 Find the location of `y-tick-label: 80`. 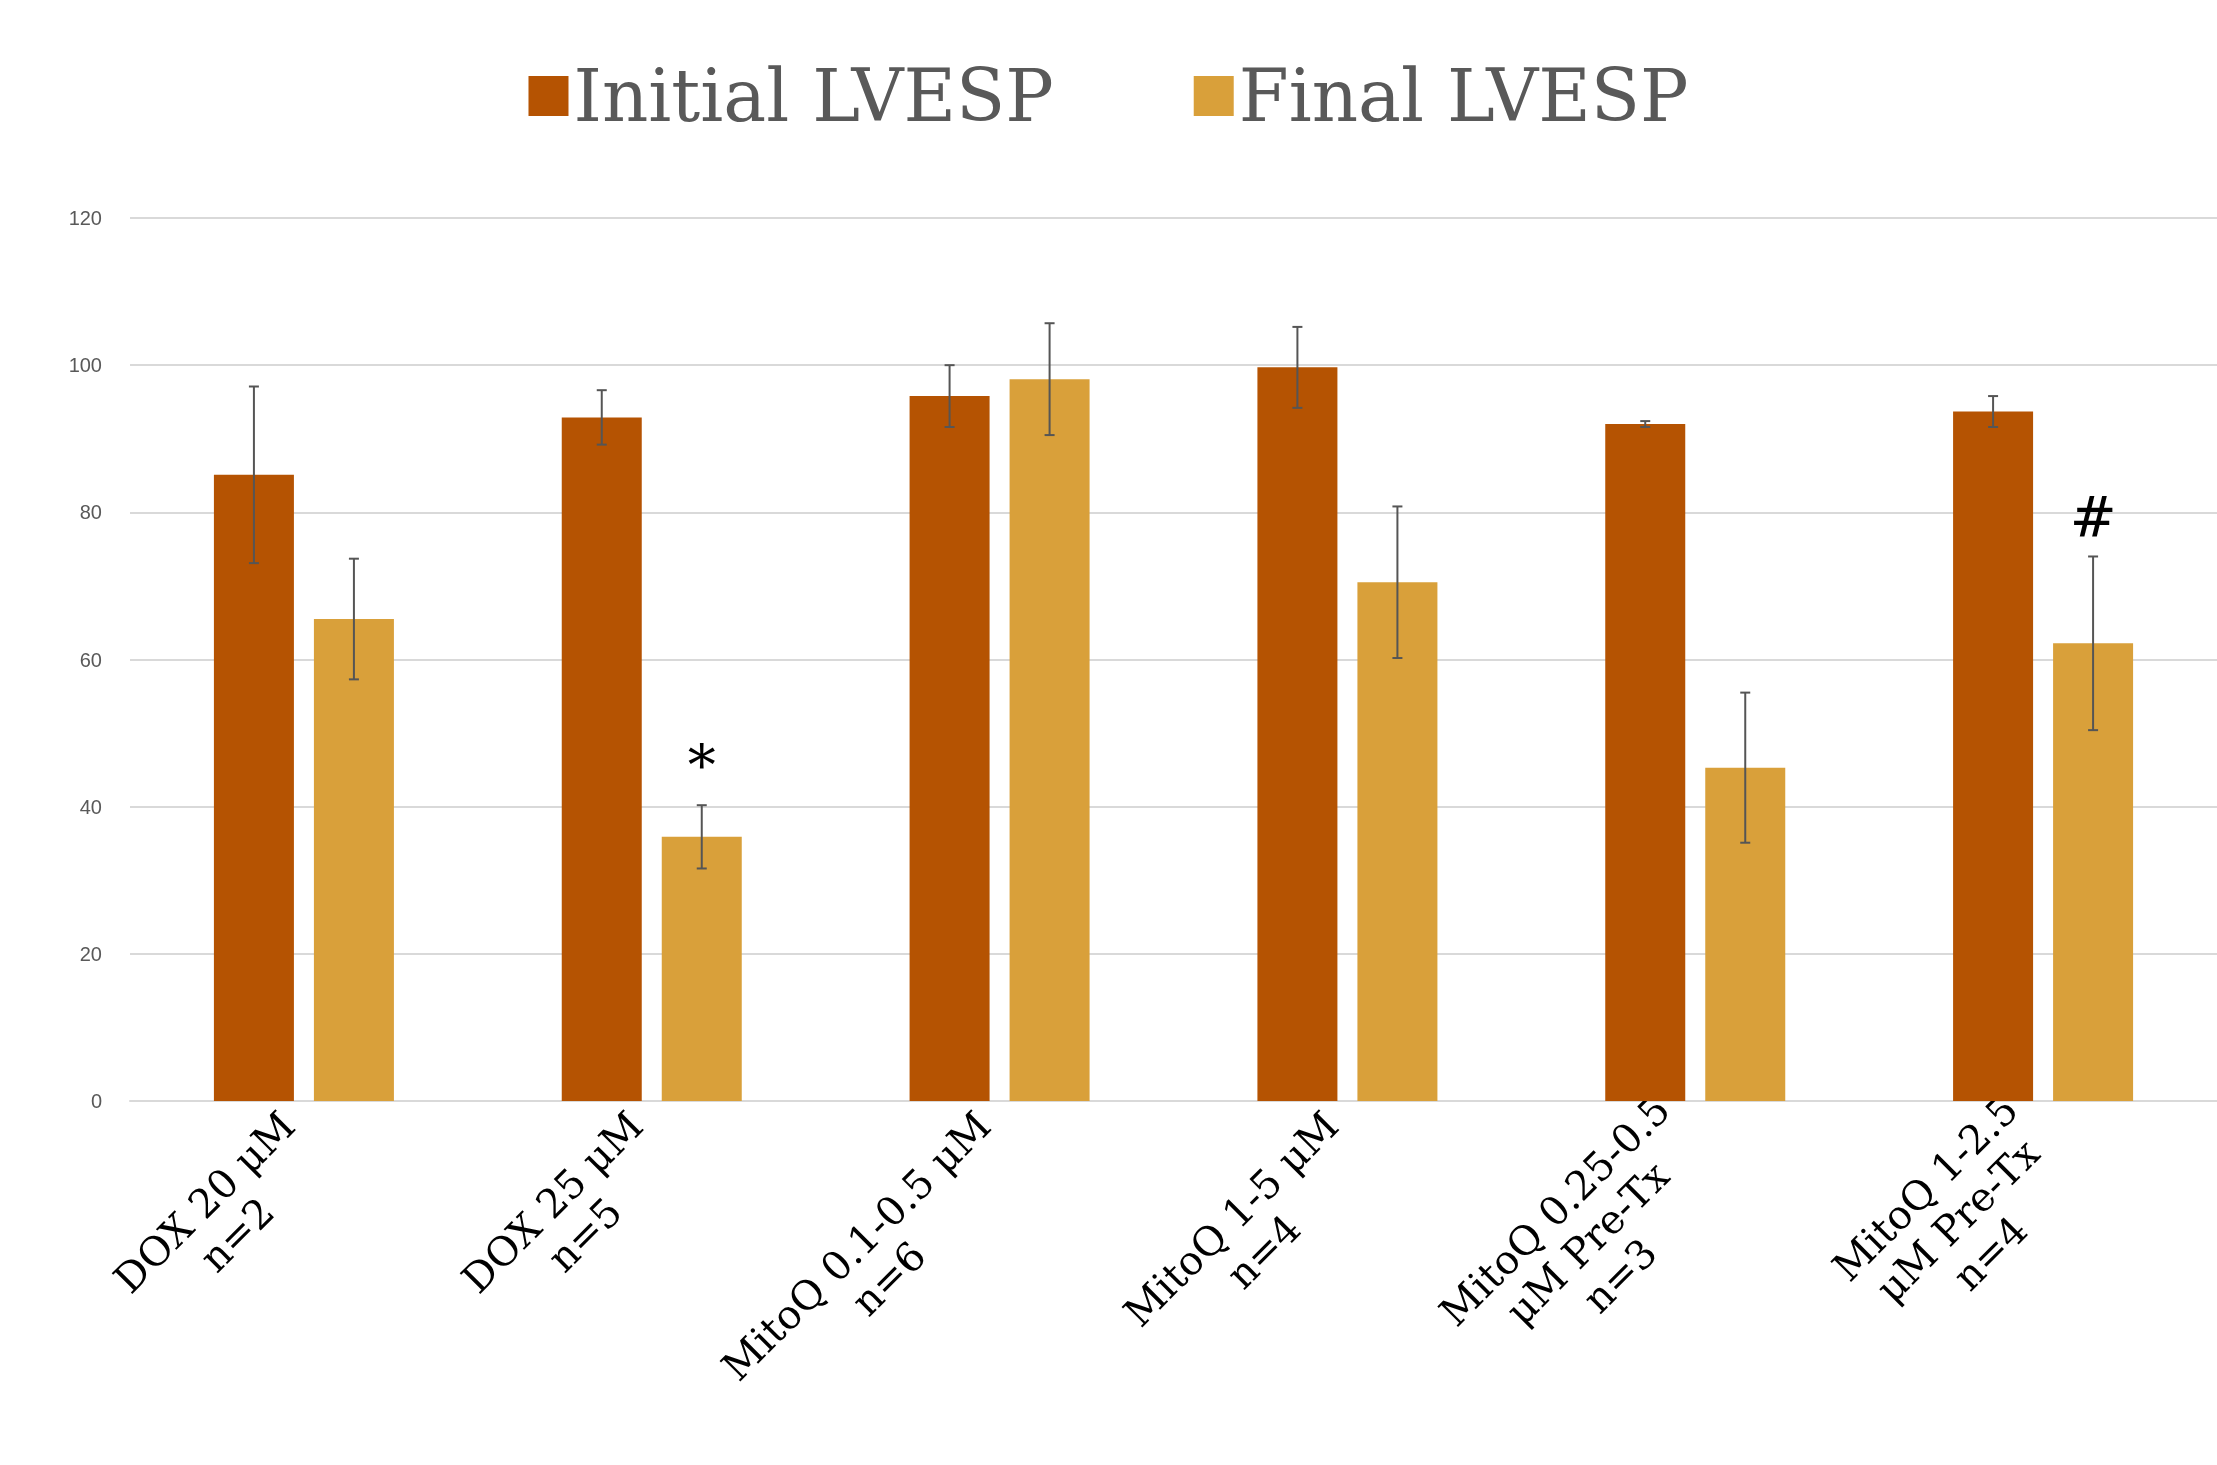

y-tick-label: 80 is located at coordinates (90, 512).